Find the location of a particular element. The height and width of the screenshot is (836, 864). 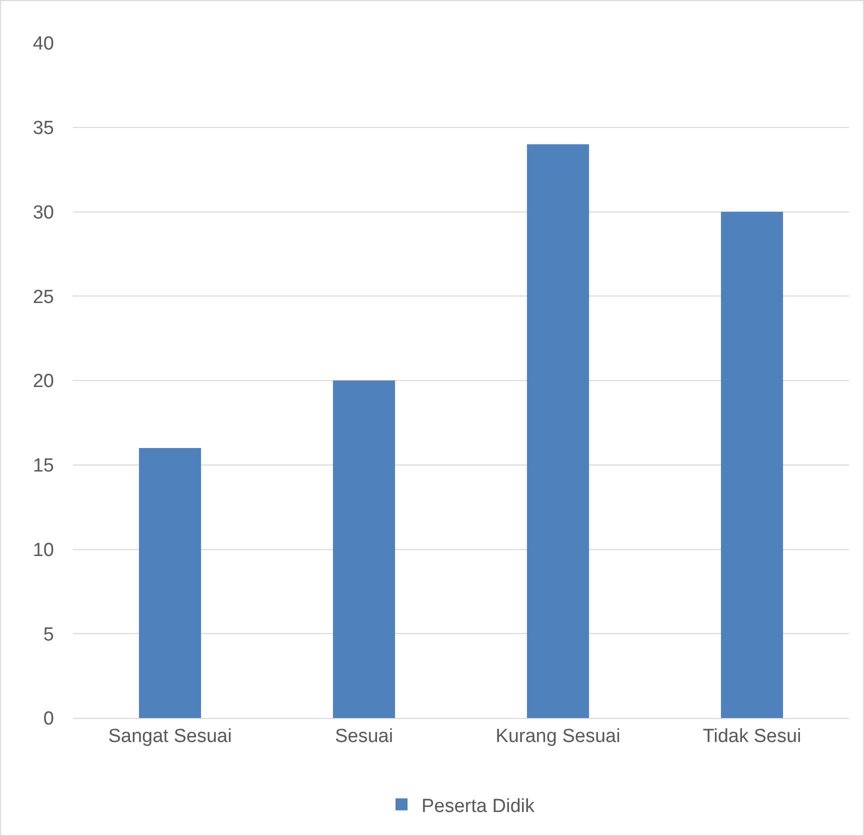

y-tick-label: 15 is located at coordinates (43, 466).